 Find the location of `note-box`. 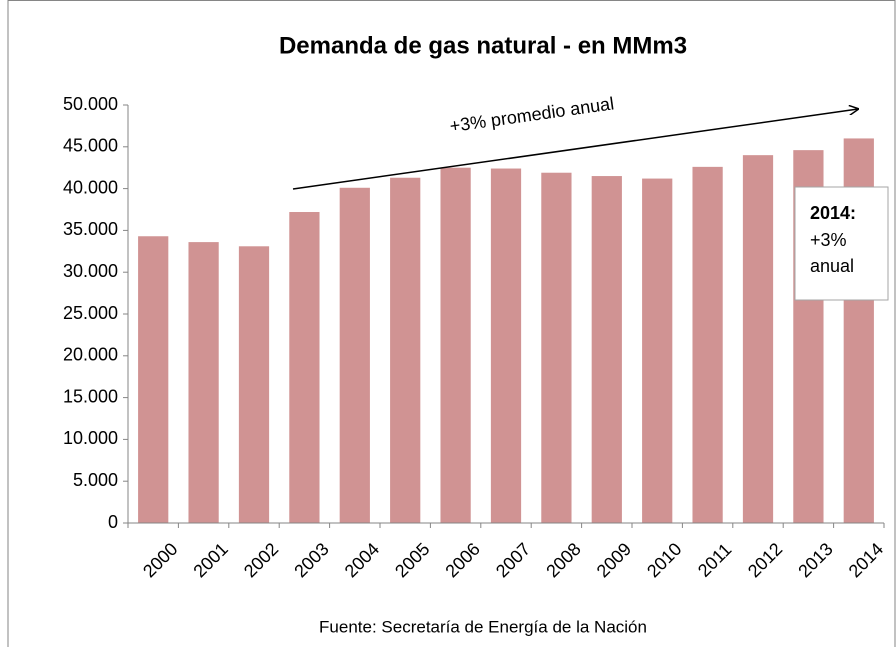

note-box is located at coordinates (841, 243).